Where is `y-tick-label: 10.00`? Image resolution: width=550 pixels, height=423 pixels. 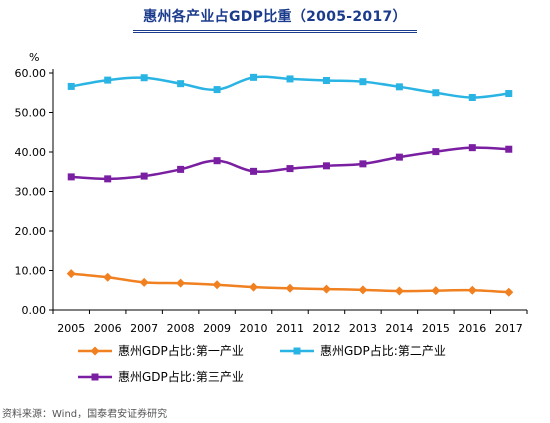 y-tick-label: 10.00 is located at coordinates (31, 271).